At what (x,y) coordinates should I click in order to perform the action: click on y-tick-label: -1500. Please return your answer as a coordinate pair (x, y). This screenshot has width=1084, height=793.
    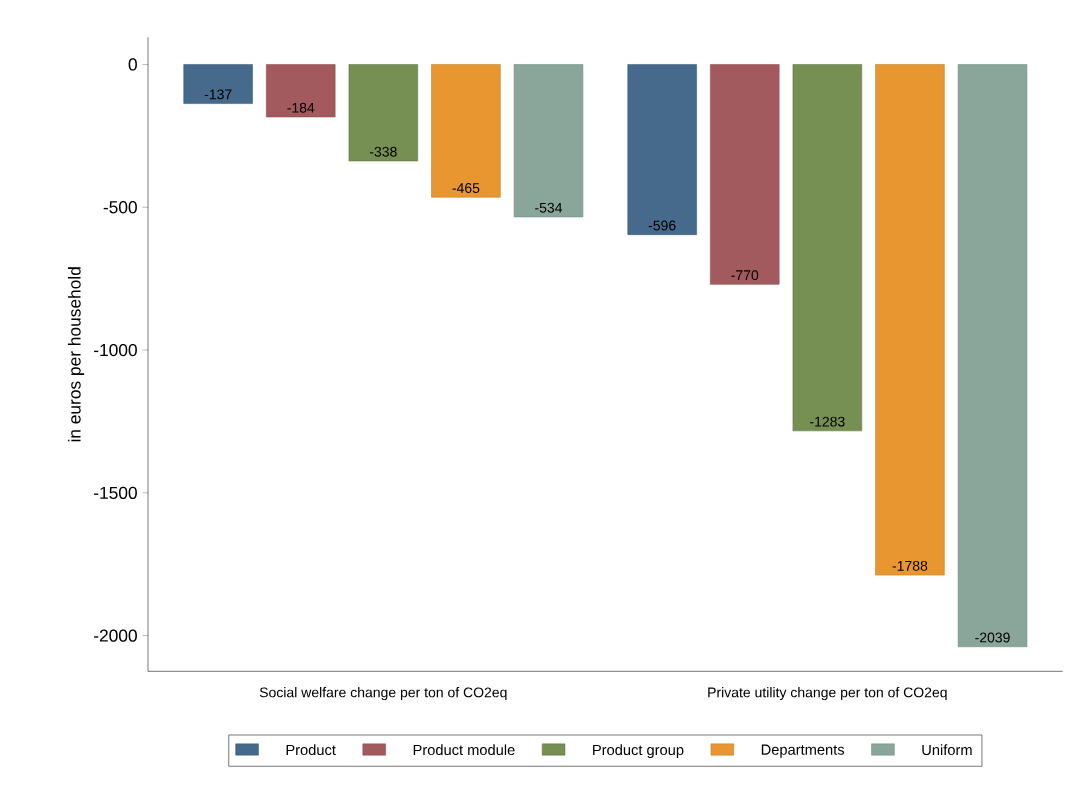
    Looking at the image, I should click on (115, 492).